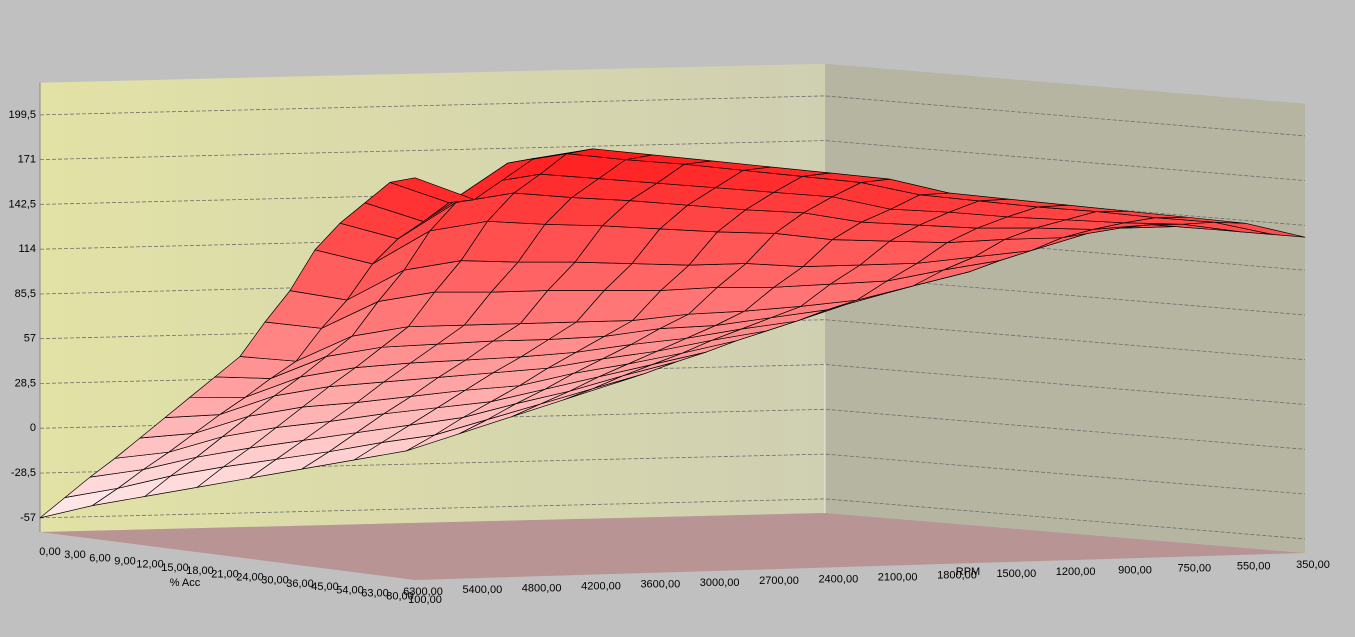  Describe the element at coordinates (28, 518) in the screenshot. I see `z-tick-label: -57` at that location.